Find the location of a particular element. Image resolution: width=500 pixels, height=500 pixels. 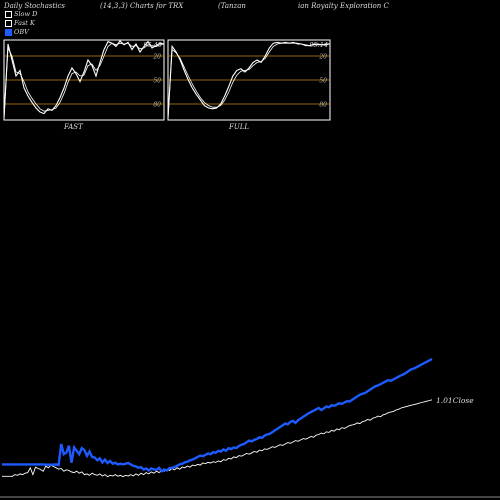

last-value-label: 95.14 is located at coordinates (318, 45).